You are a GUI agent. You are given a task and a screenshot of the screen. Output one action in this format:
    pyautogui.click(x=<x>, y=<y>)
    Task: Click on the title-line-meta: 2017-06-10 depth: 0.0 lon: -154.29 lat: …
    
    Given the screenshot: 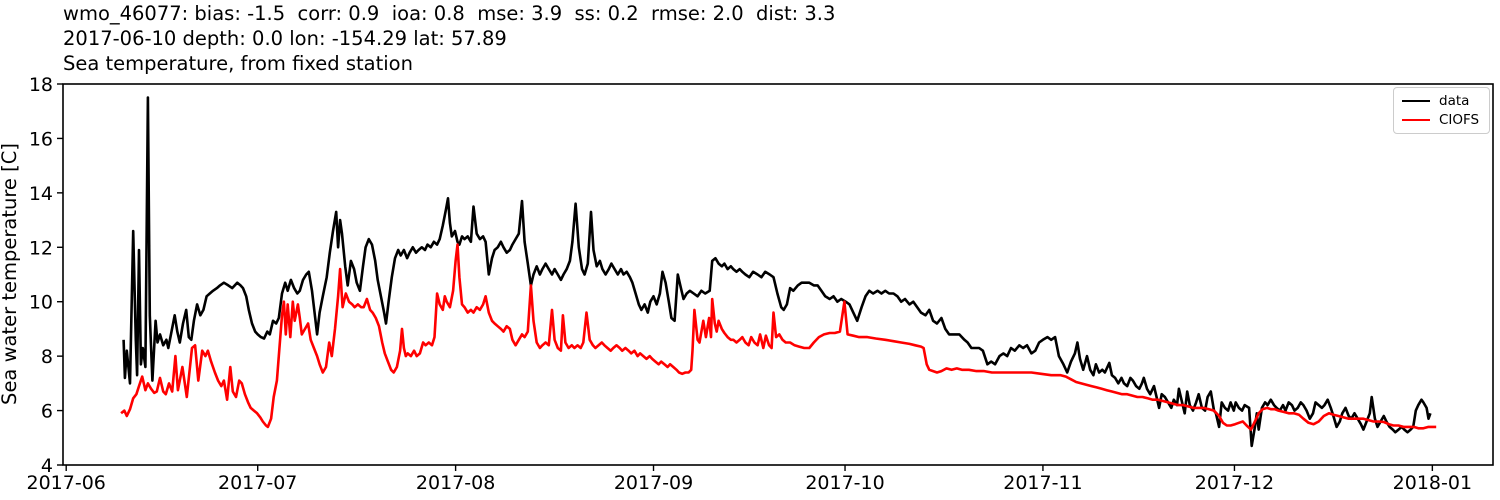 What is the action you would take?
    pyautogui.click(x=285, y=38)
    